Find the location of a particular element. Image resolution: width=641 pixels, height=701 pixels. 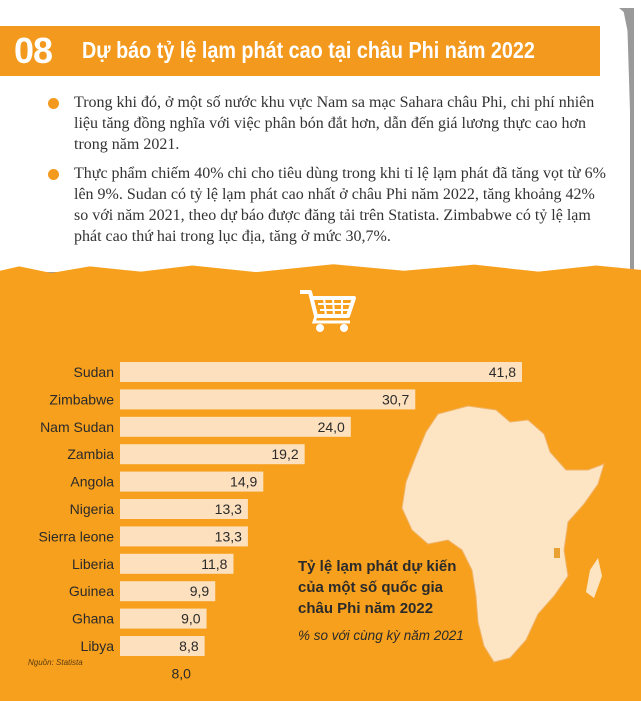

header-bar is located at coordinates (300, 51).